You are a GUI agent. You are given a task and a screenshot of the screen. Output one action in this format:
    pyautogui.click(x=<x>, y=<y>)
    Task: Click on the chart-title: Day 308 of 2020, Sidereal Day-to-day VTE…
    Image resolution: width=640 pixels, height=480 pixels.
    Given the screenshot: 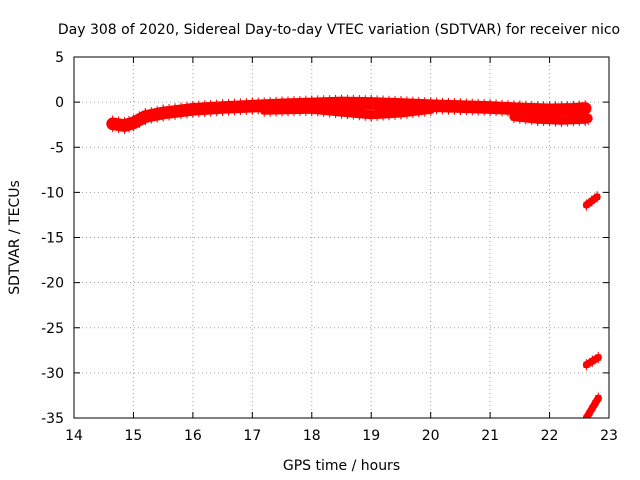 What is the action you would take?
    pyautogui.click(x=339, y=30)
    